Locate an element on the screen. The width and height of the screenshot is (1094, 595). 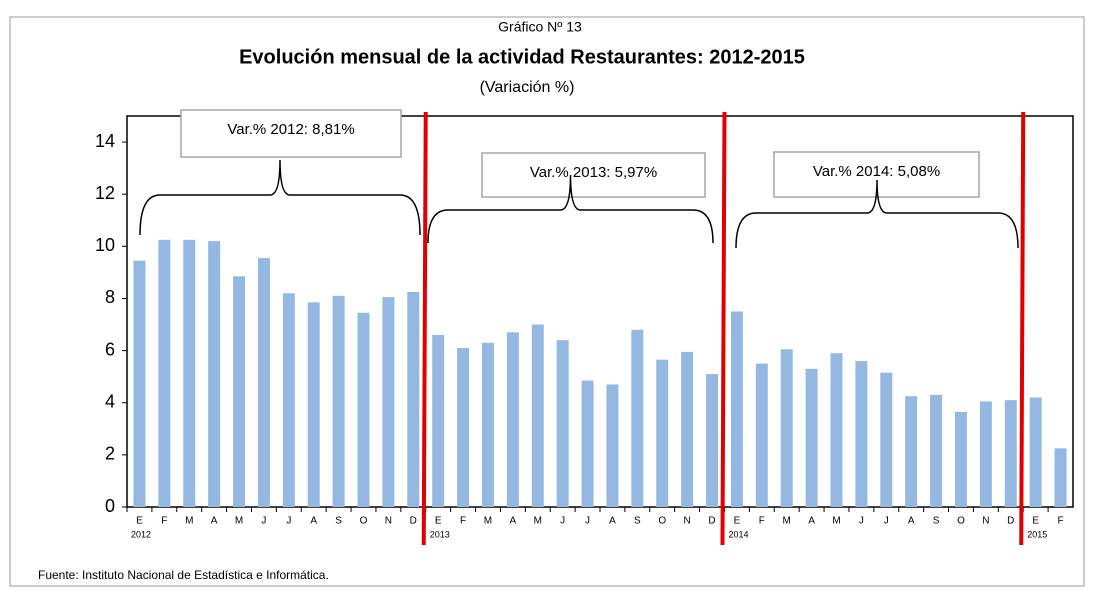
year-label: 2013 is located at coordinates (440, 534).